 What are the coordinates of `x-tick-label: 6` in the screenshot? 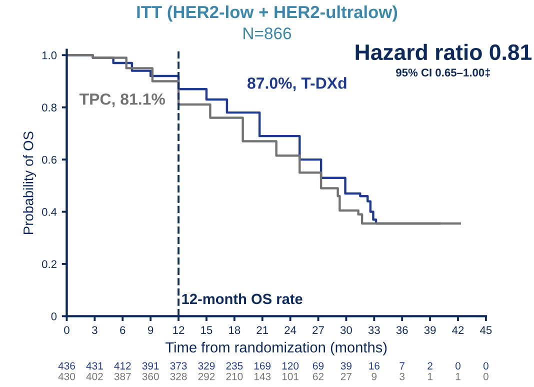 It's located at (123, 330).